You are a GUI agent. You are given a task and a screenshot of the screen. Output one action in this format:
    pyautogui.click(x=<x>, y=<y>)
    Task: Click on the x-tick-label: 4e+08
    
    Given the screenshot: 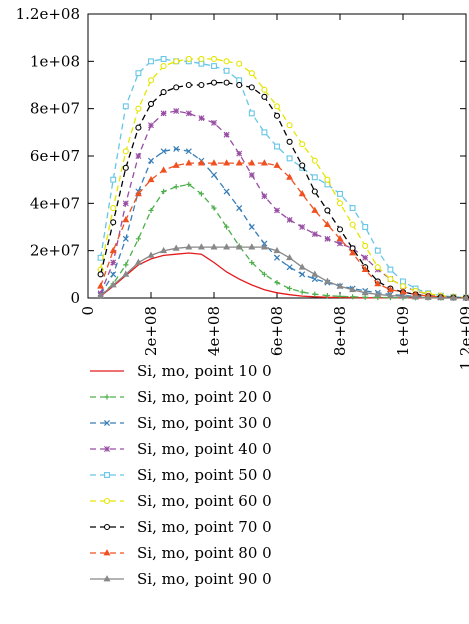 What is the action you would take?
    pyautogui.click(x=214, y=331)
    